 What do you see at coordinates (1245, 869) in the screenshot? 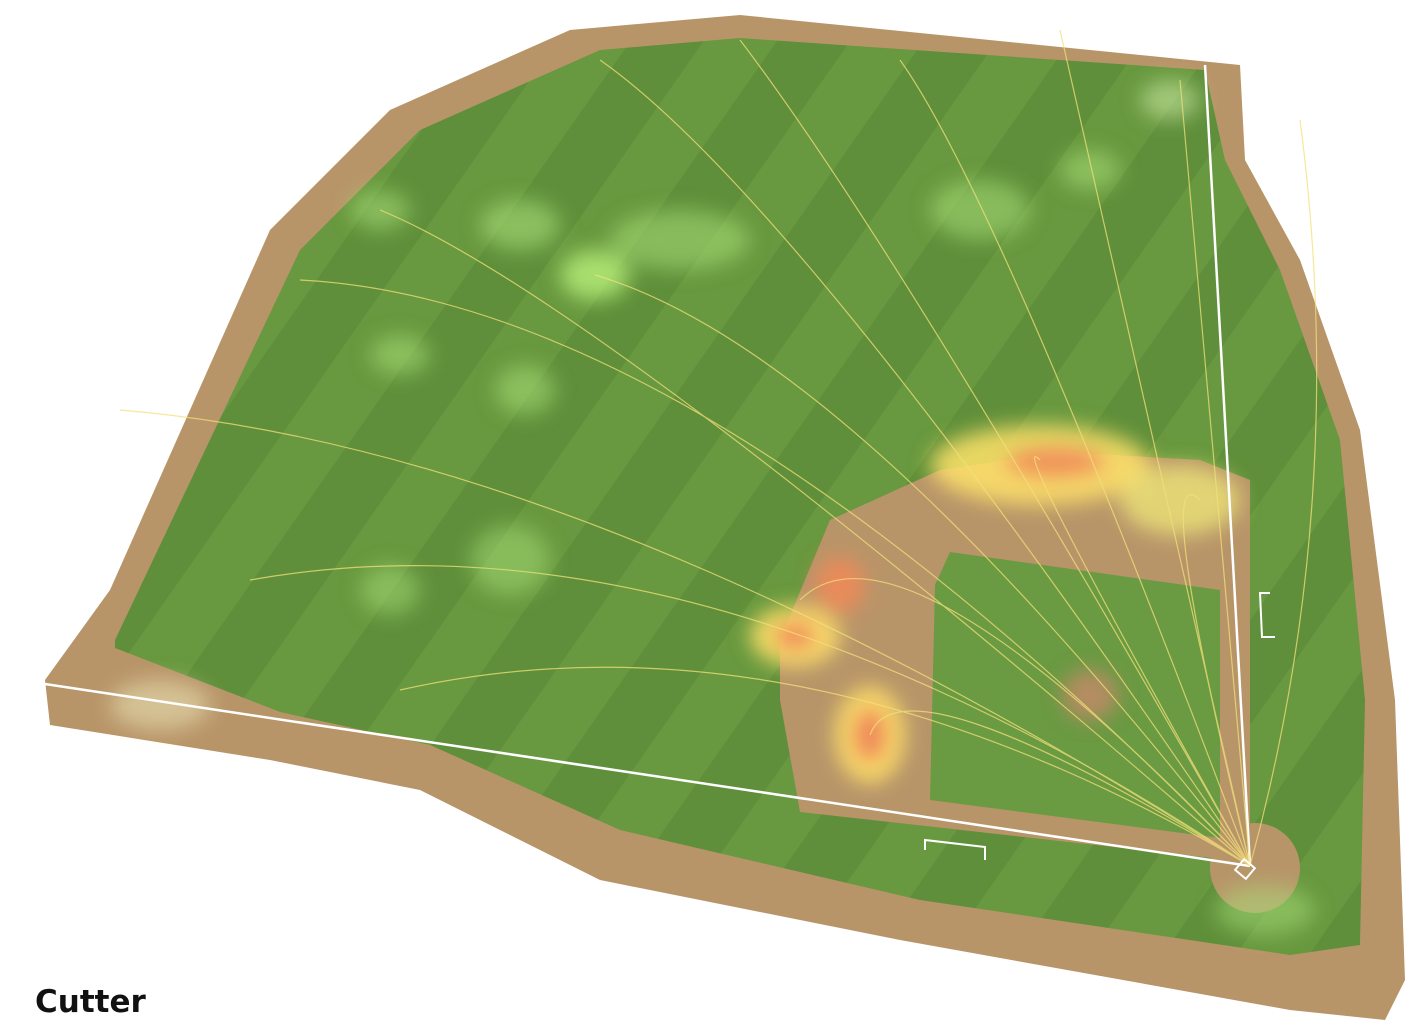
I see `home-plate` at bounding box center [1245, 869].